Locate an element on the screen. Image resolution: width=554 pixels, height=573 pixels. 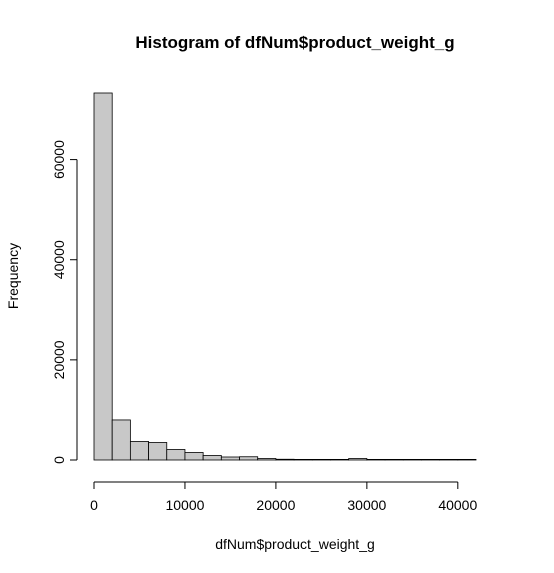
chart-title: Histogram of dfNum$product_weight_g is located at coordinates (294, 42).